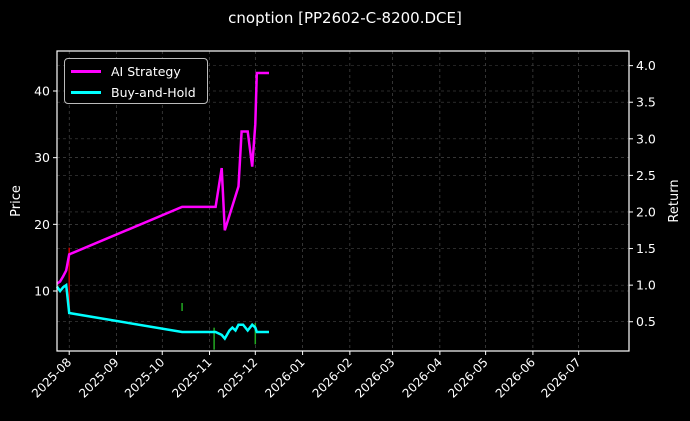  Describe the element at coordinates (646, 65) in the screenshot. I see `y-right-tick-label: 4.0` at that location.